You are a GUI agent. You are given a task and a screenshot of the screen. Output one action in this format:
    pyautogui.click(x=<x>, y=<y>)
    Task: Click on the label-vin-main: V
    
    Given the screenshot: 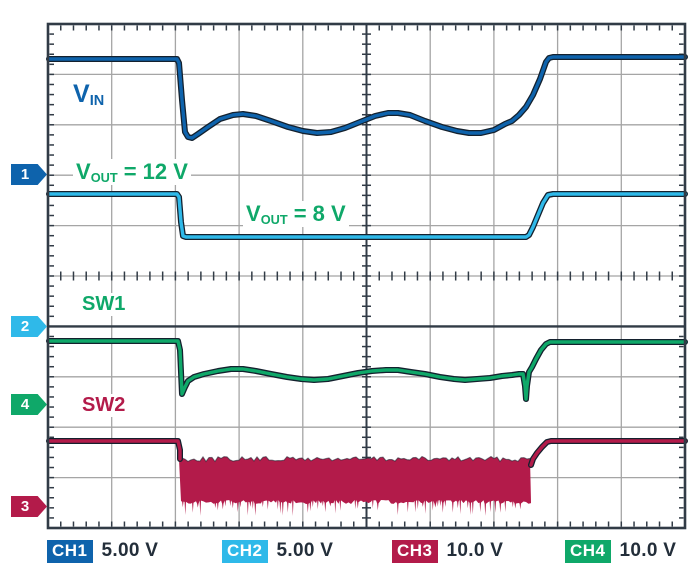 What is the action you would take?
    pyautogui.click(x=81, y=94)
    